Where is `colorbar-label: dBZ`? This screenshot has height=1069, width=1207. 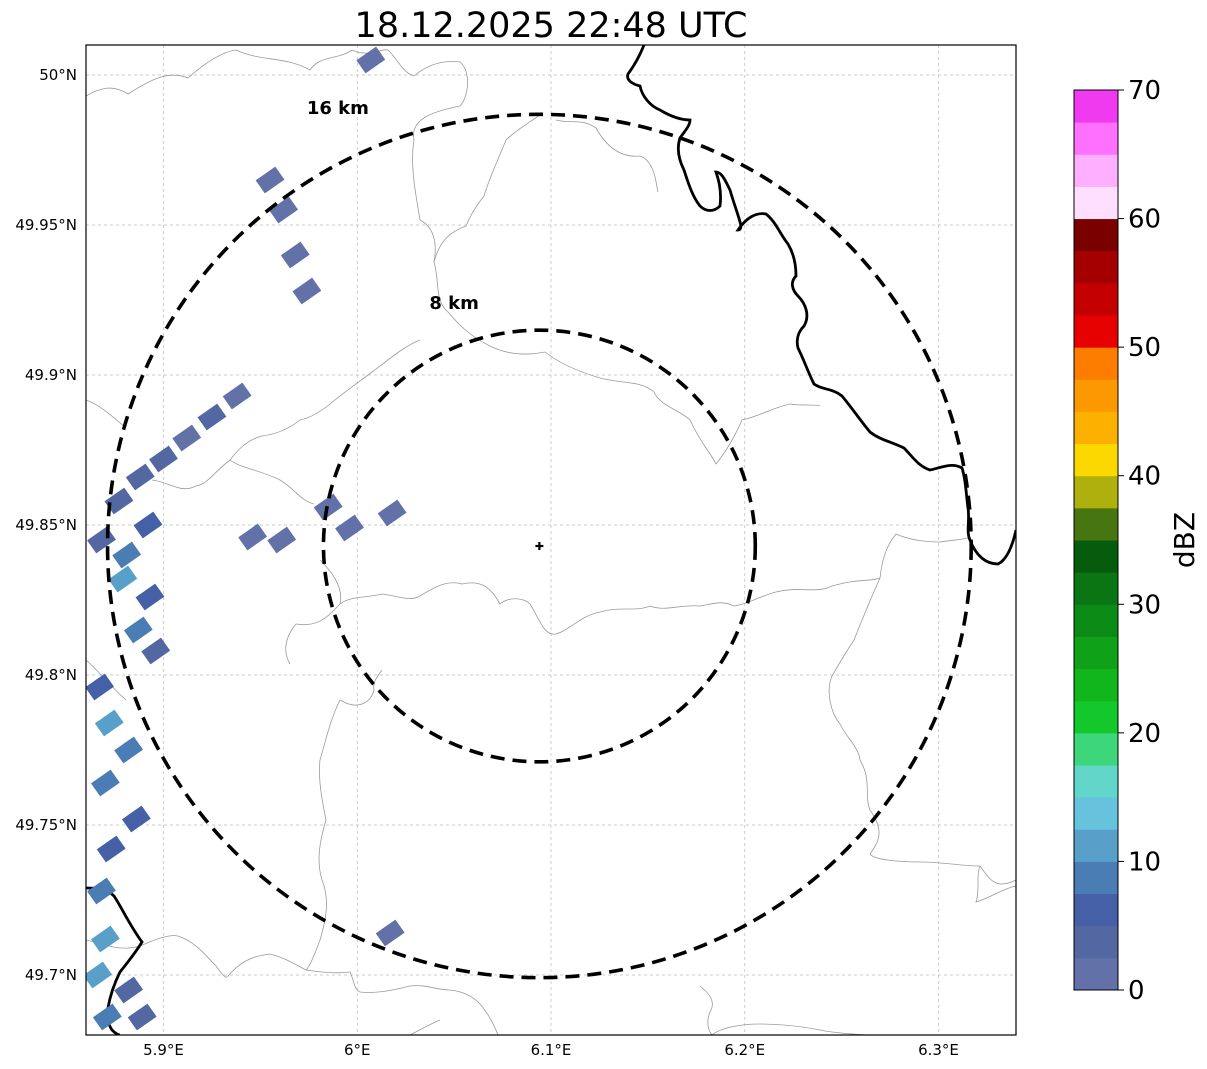
colorbar-label: dBZ is located at coordinates (1184, 540).